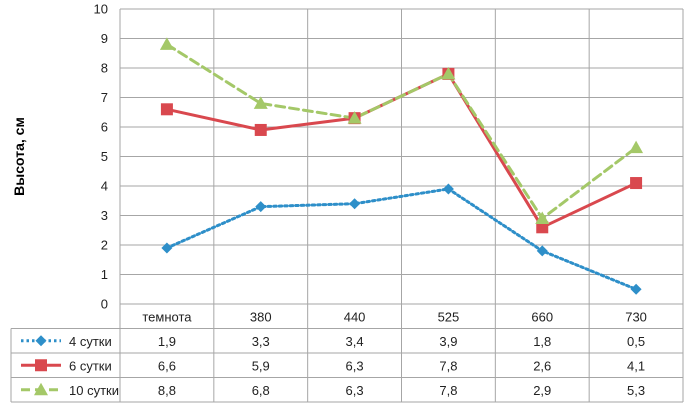 This screenshot has width=687, height=403. What do you see at coordinates (104, 127) in the screenshot?
I see `y-tick-label: 6` at bounding box center [104, 127].